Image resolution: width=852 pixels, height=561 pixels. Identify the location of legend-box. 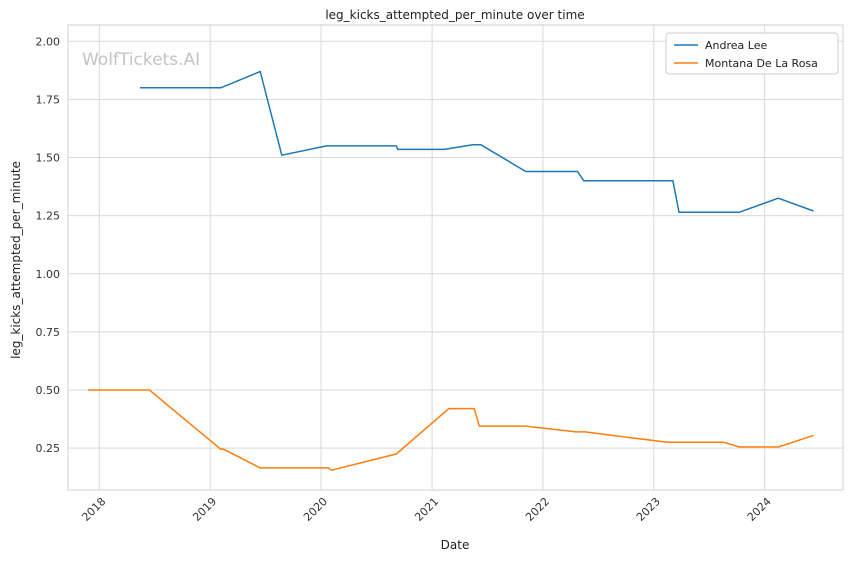
(752, 53).